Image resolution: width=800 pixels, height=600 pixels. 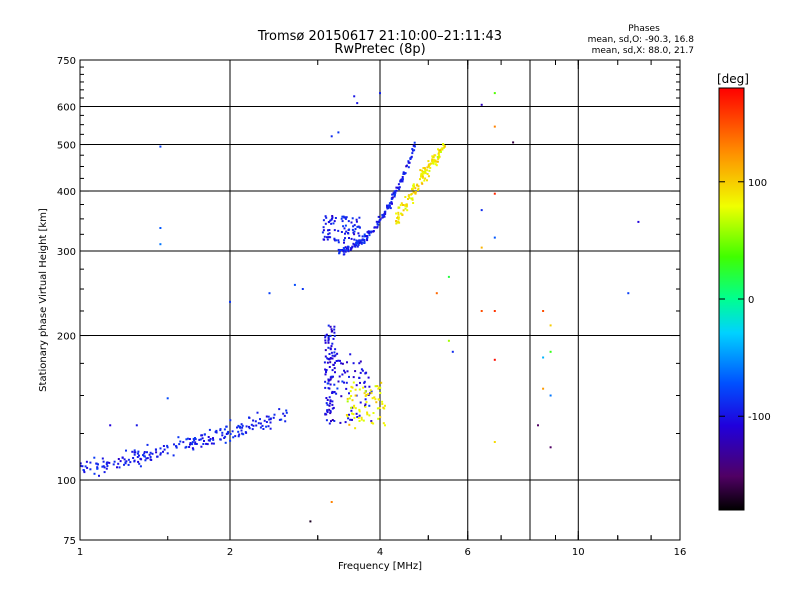 I want to click on colorbar-label: [deg], so click(x=733, y=79).